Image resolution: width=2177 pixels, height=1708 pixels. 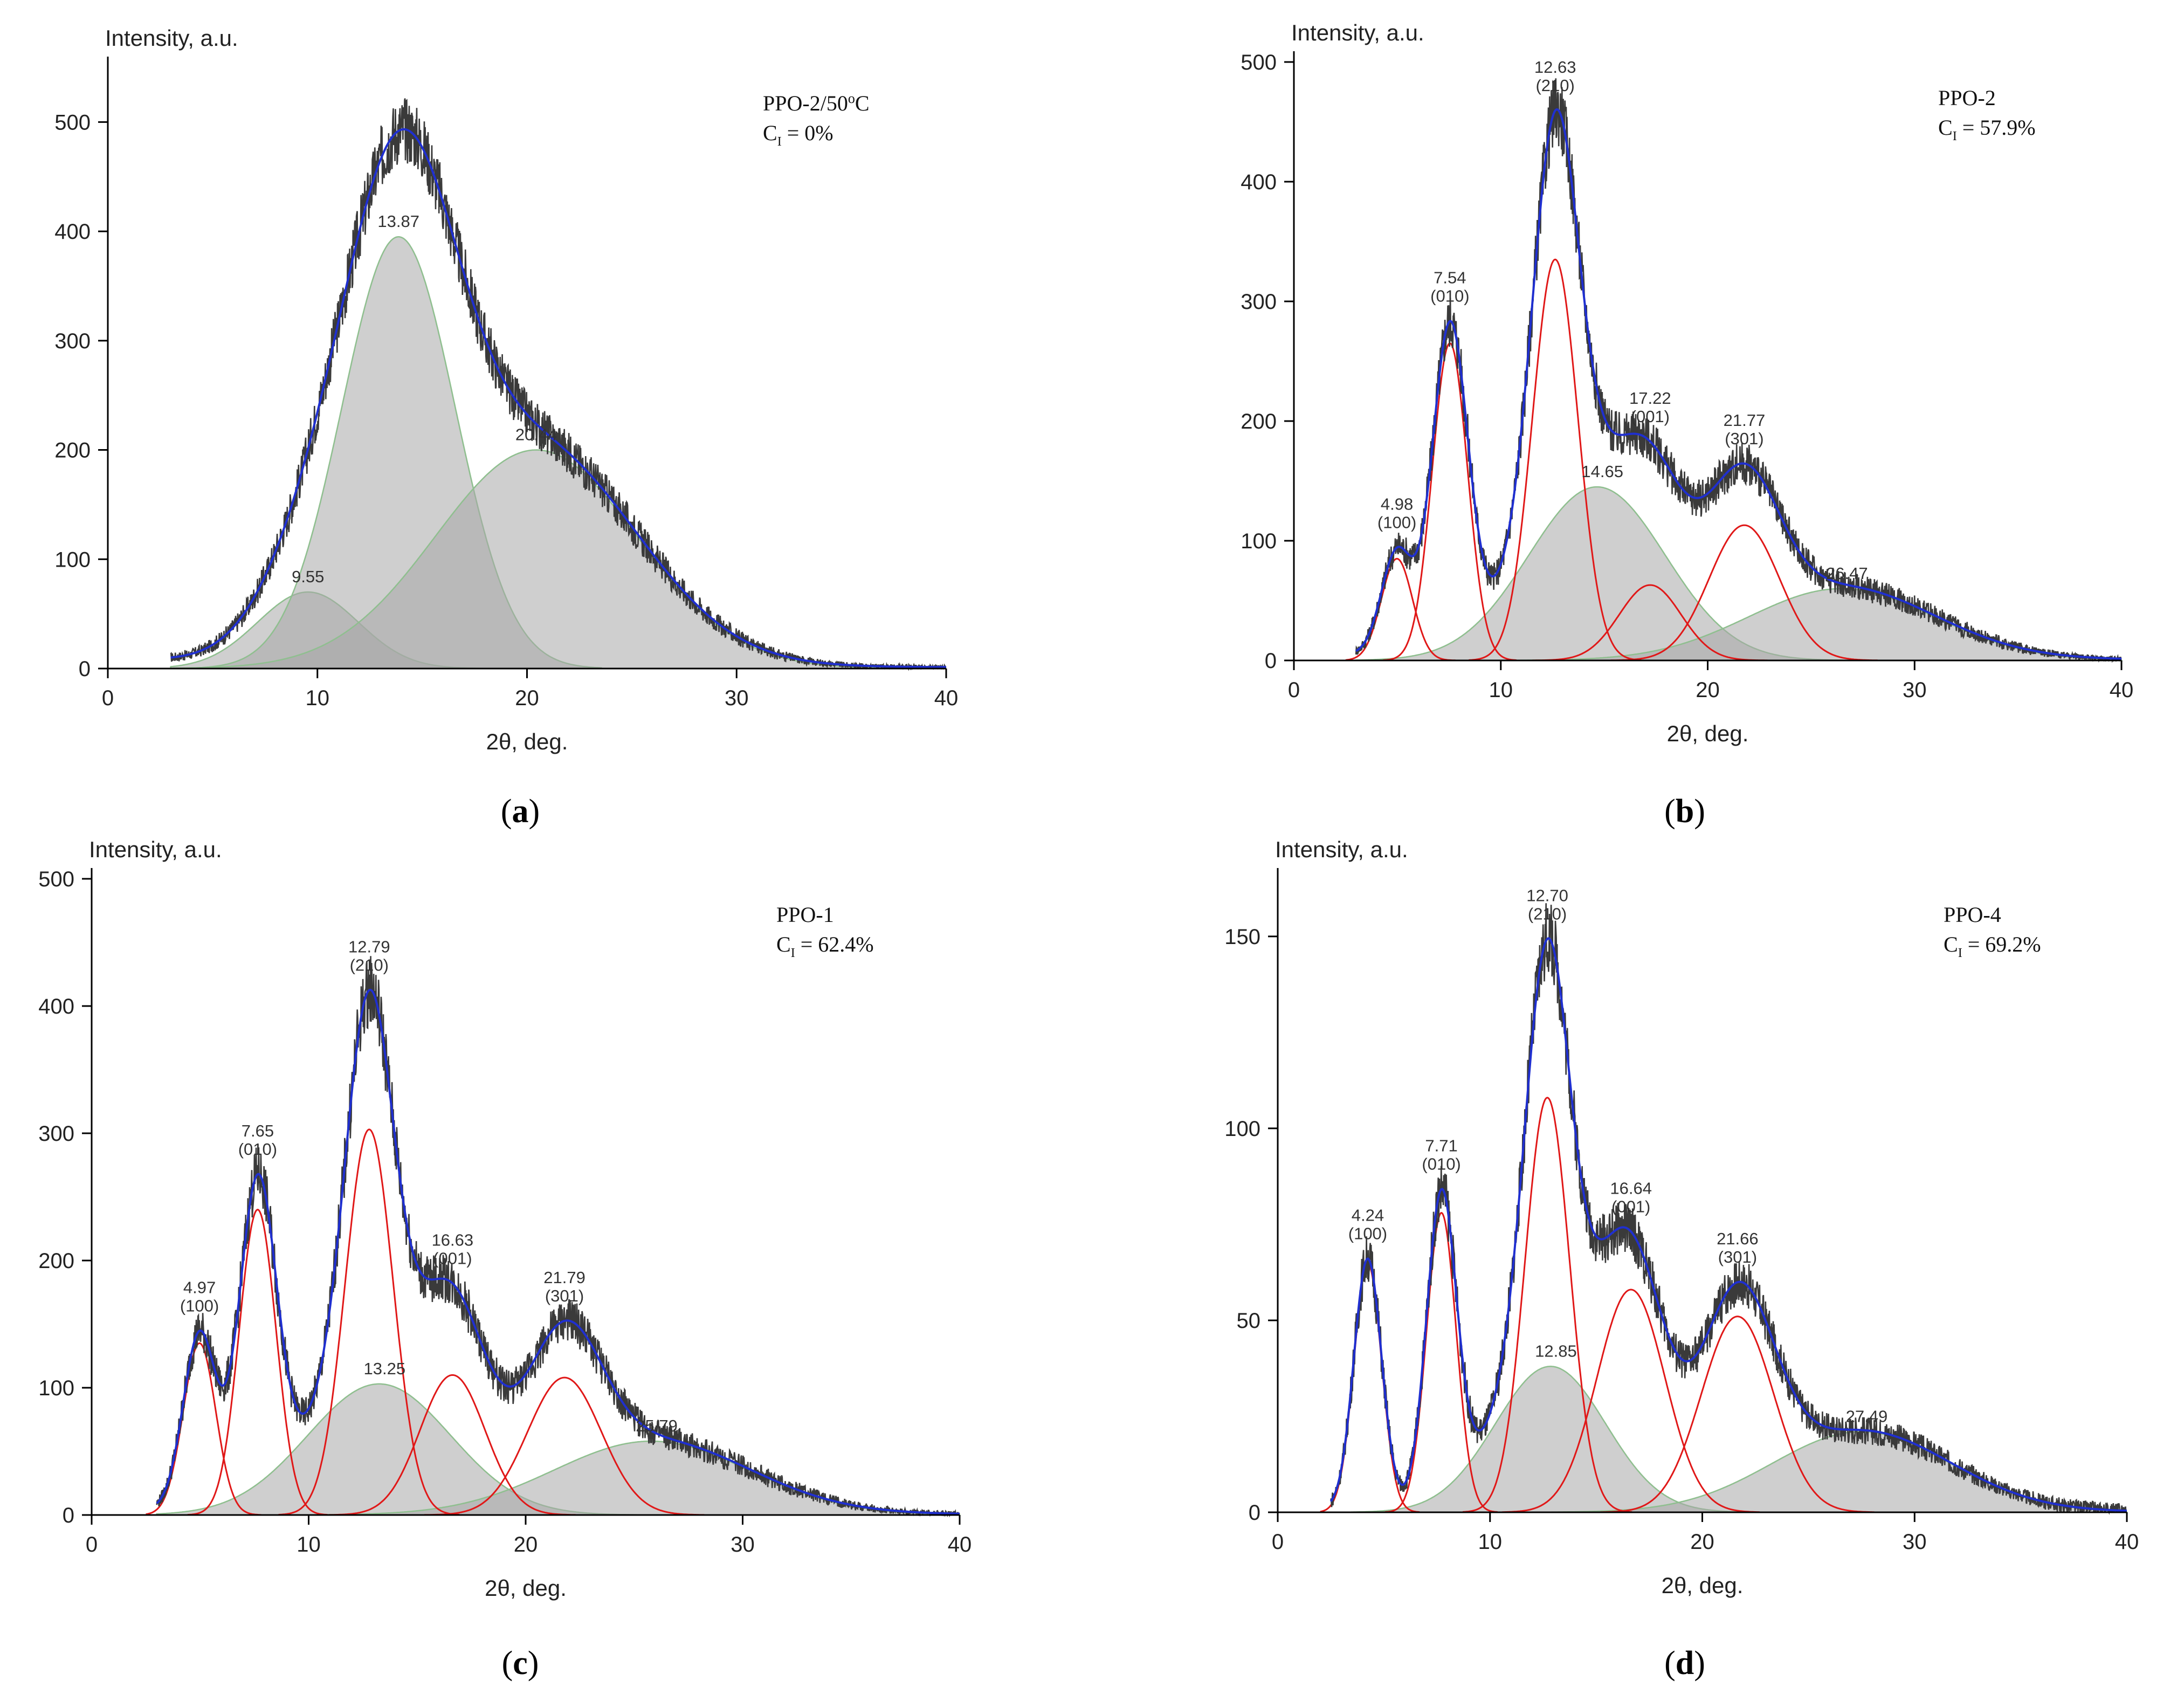 I want to click on peak-hkl-label-d-4: (301), so click(x=1737, y=1257).